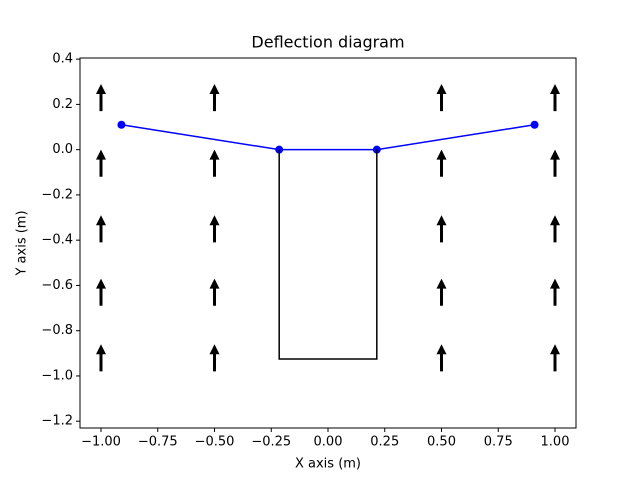 This screenshot has width=640, height=480. I want to click on x-tick-label: −0.25, so click(271, 442).